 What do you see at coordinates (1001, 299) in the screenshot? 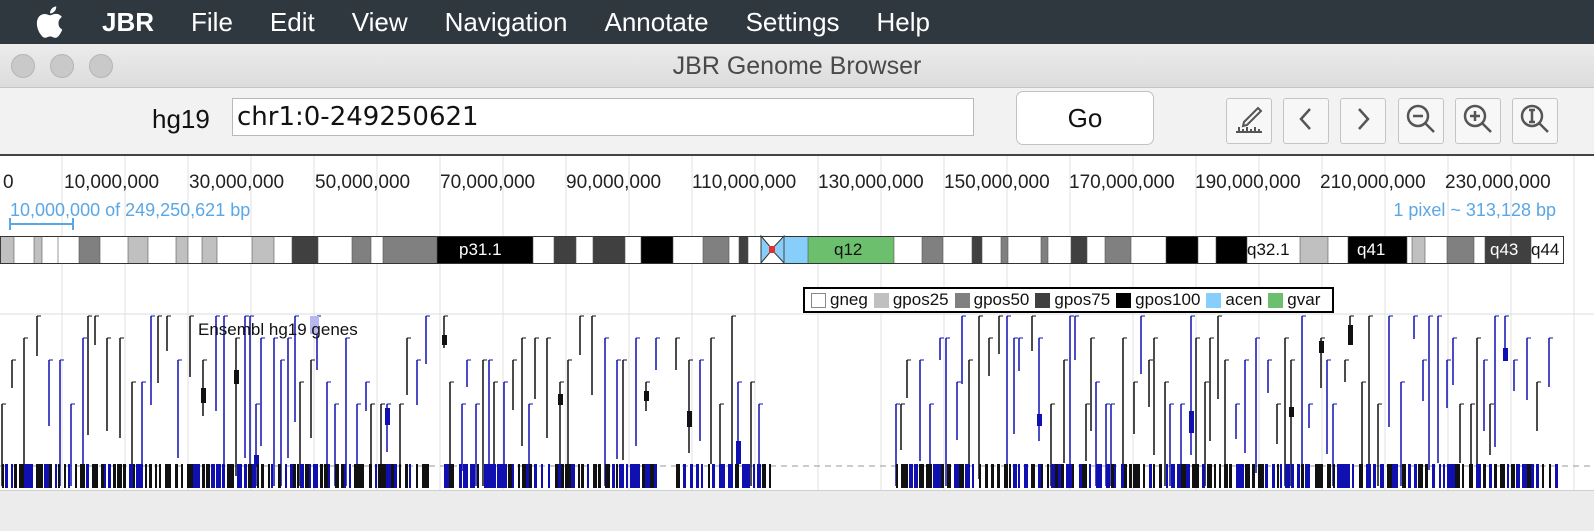
I see `legend-label: gpos50` at bounding box center [1001, 299].